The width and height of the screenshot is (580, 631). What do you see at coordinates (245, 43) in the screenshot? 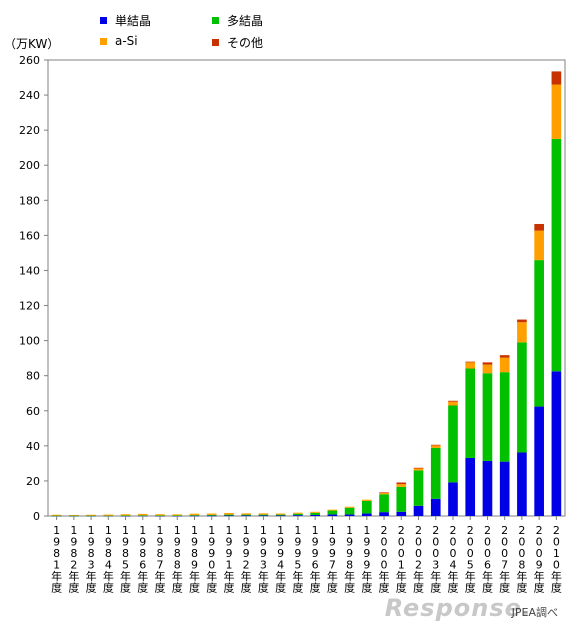
I see `legend-label: その他` at bounding box center [245, 43].